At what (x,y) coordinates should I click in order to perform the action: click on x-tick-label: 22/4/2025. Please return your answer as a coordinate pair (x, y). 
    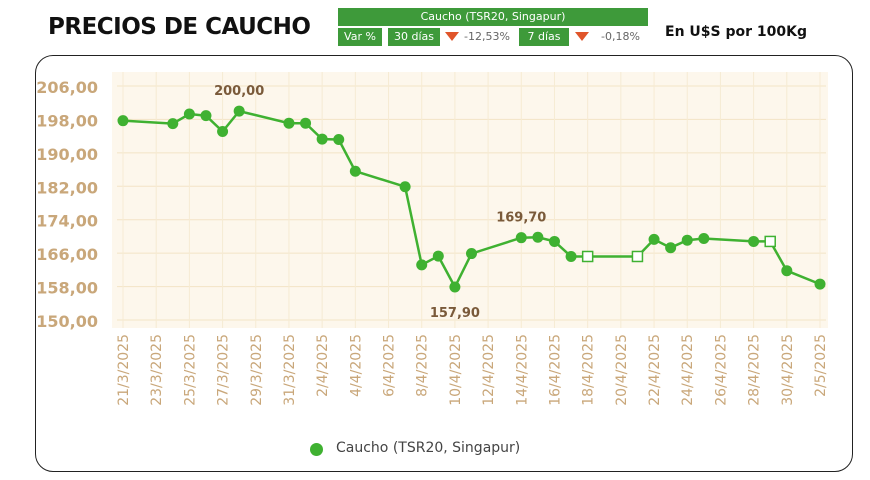
    Looking at the image, I should click on (655, 370).